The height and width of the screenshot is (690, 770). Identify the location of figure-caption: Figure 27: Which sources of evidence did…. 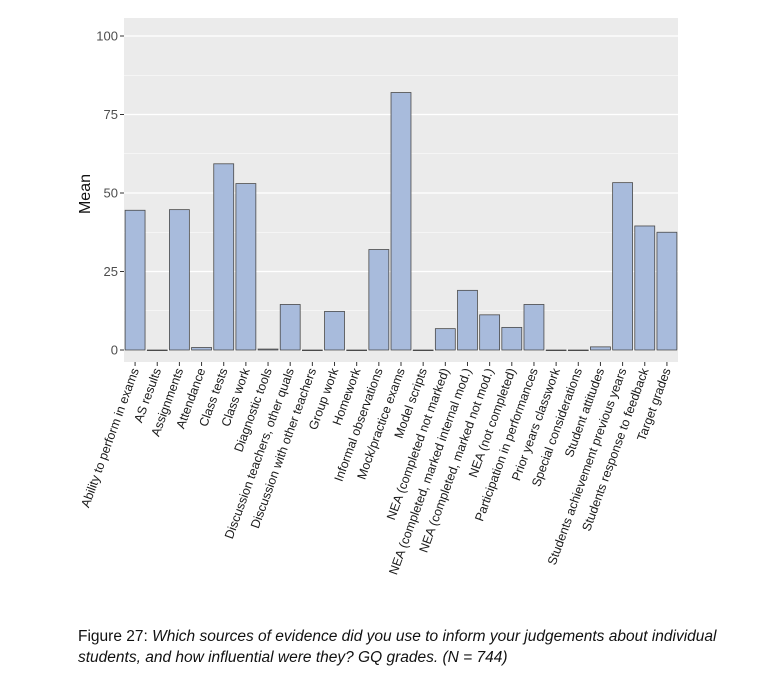
(398, 647).